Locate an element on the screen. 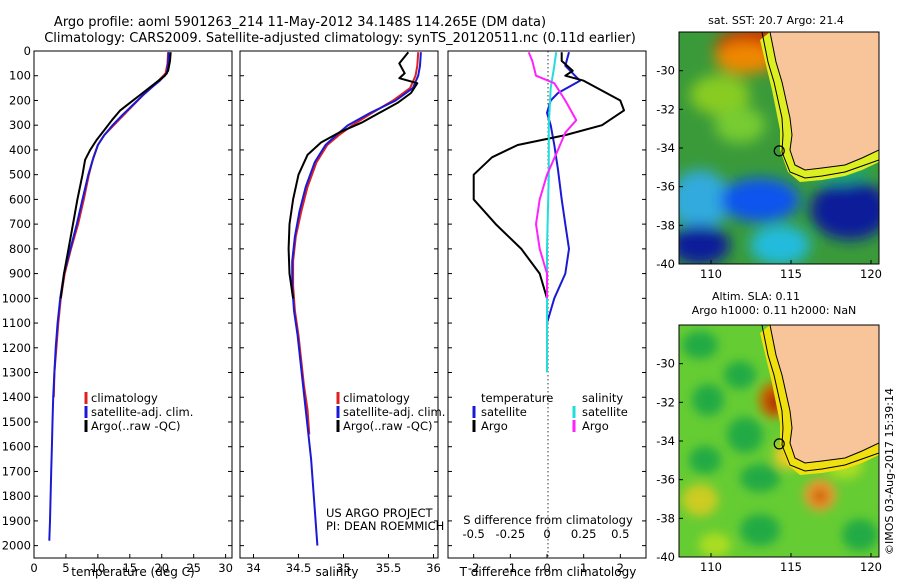 The height and width of the screenshot is (580, 900). salinity-x-label: salinity is located at coordinates (336, 572).